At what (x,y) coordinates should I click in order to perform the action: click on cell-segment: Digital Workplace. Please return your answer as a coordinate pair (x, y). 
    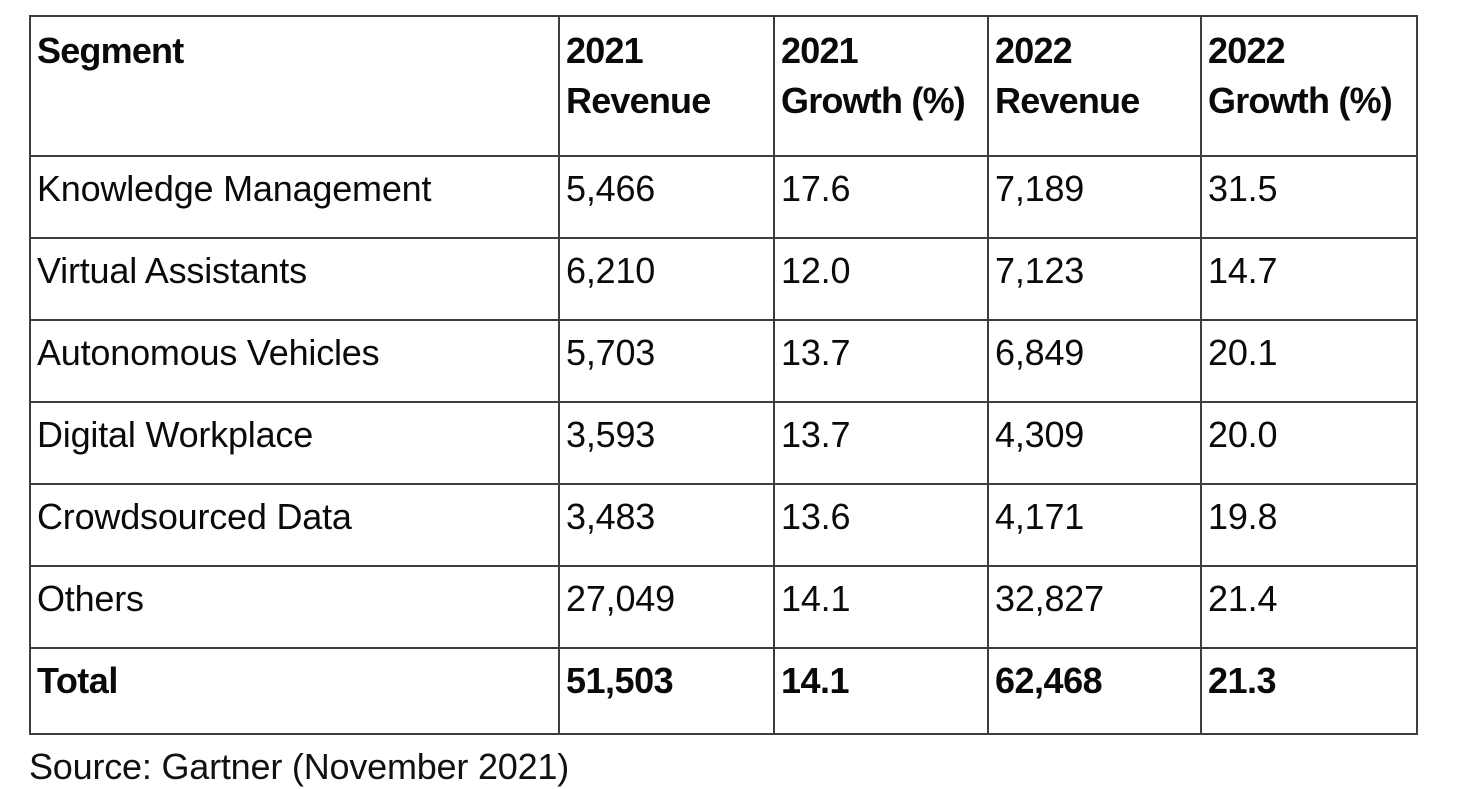
    Looking at the image, I should click on (294, 443).